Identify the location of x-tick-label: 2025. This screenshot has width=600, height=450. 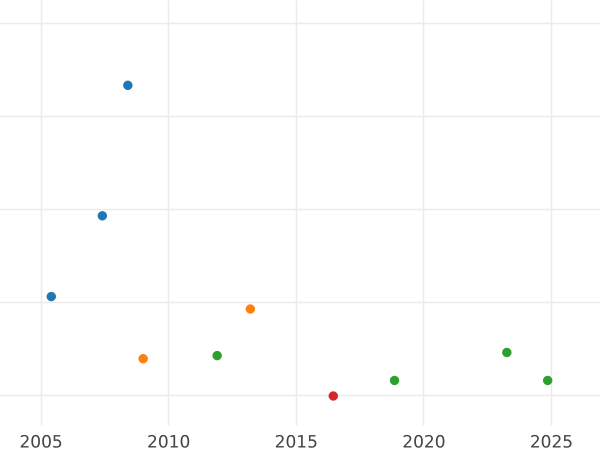
(552, 441).